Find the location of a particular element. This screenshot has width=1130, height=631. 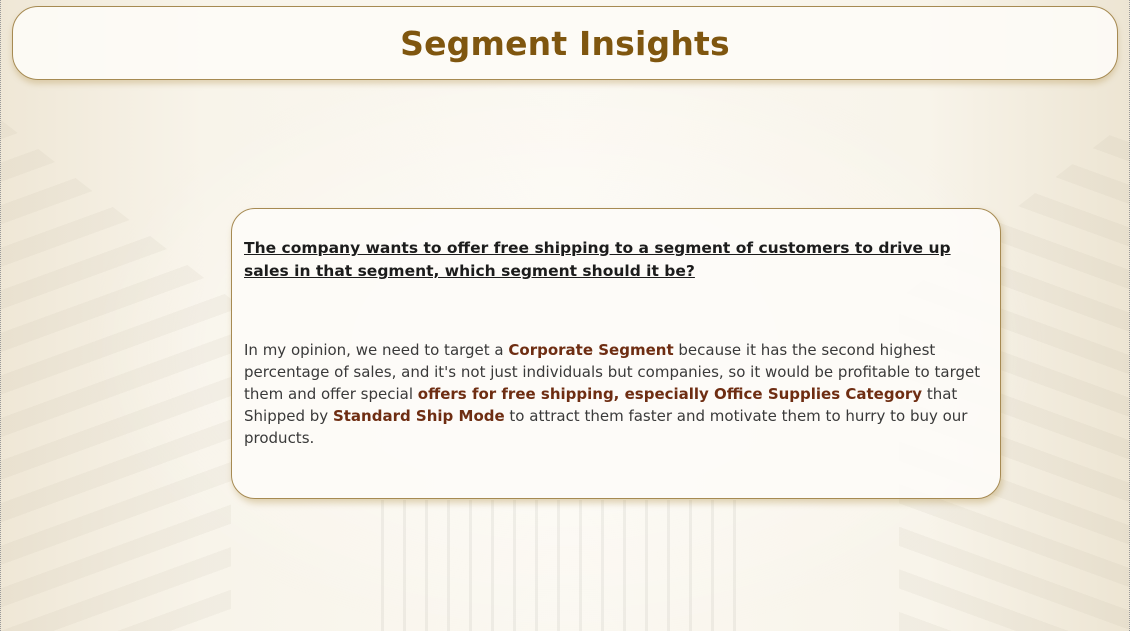

answer-highlight-segment: Corporate Segment is located at coordinates (591, 350).